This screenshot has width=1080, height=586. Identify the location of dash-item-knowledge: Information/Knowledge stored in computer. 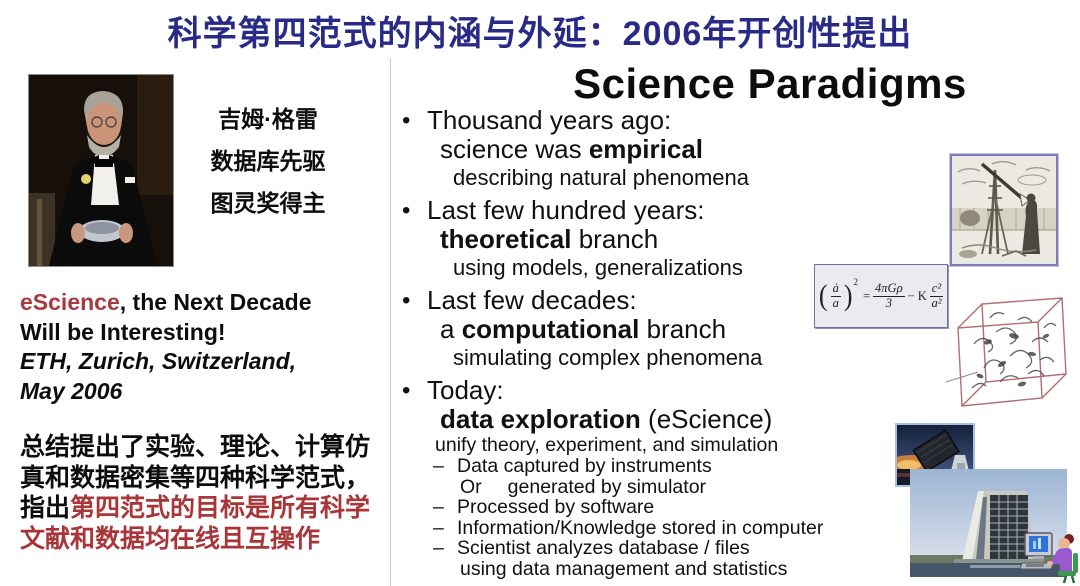
(670, 528).